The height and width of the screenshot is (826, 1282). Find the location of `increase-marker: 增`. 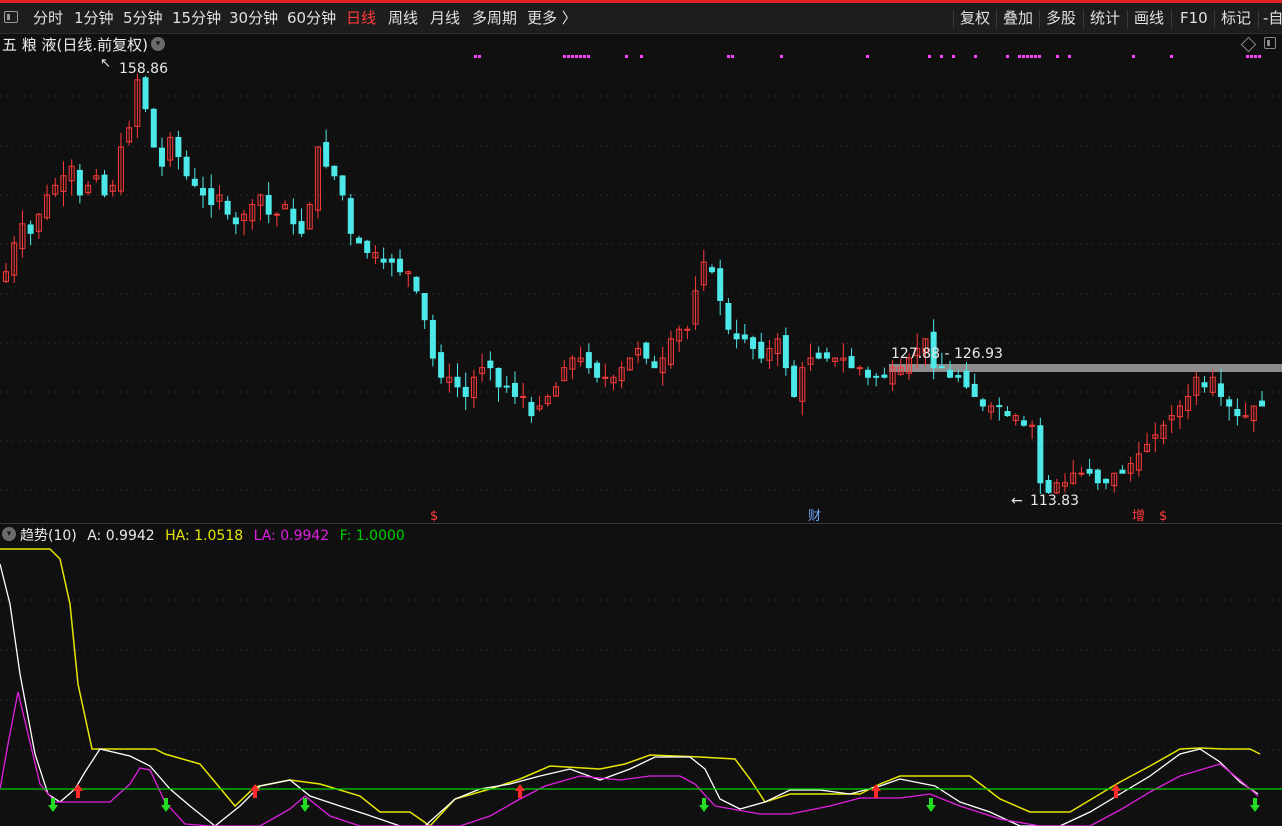

increase-marker: 增 is located at coordinates (1138, 516).